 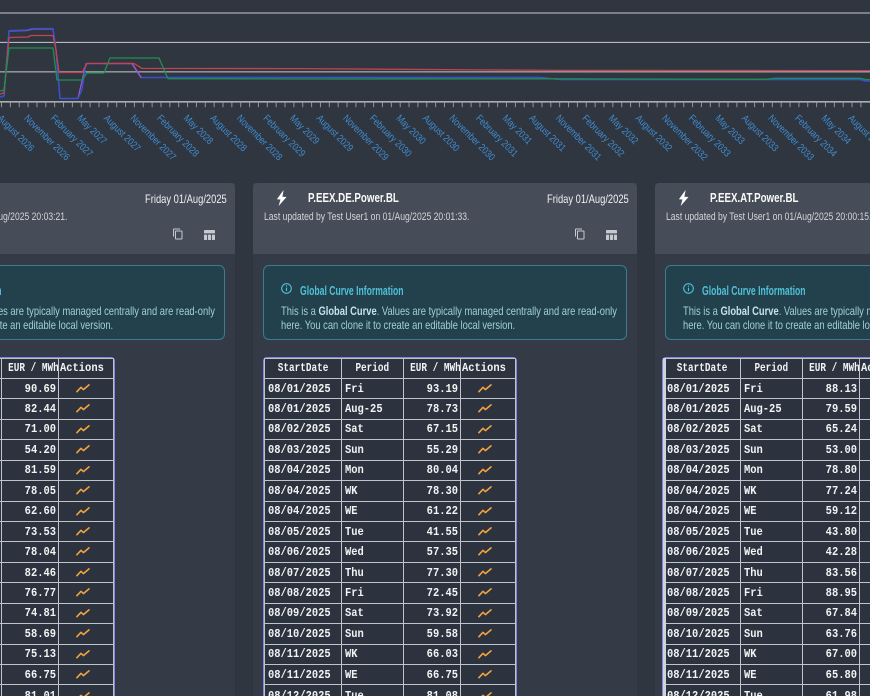 I want to click on svg-text: August 2034, so click(x=858, y=133).